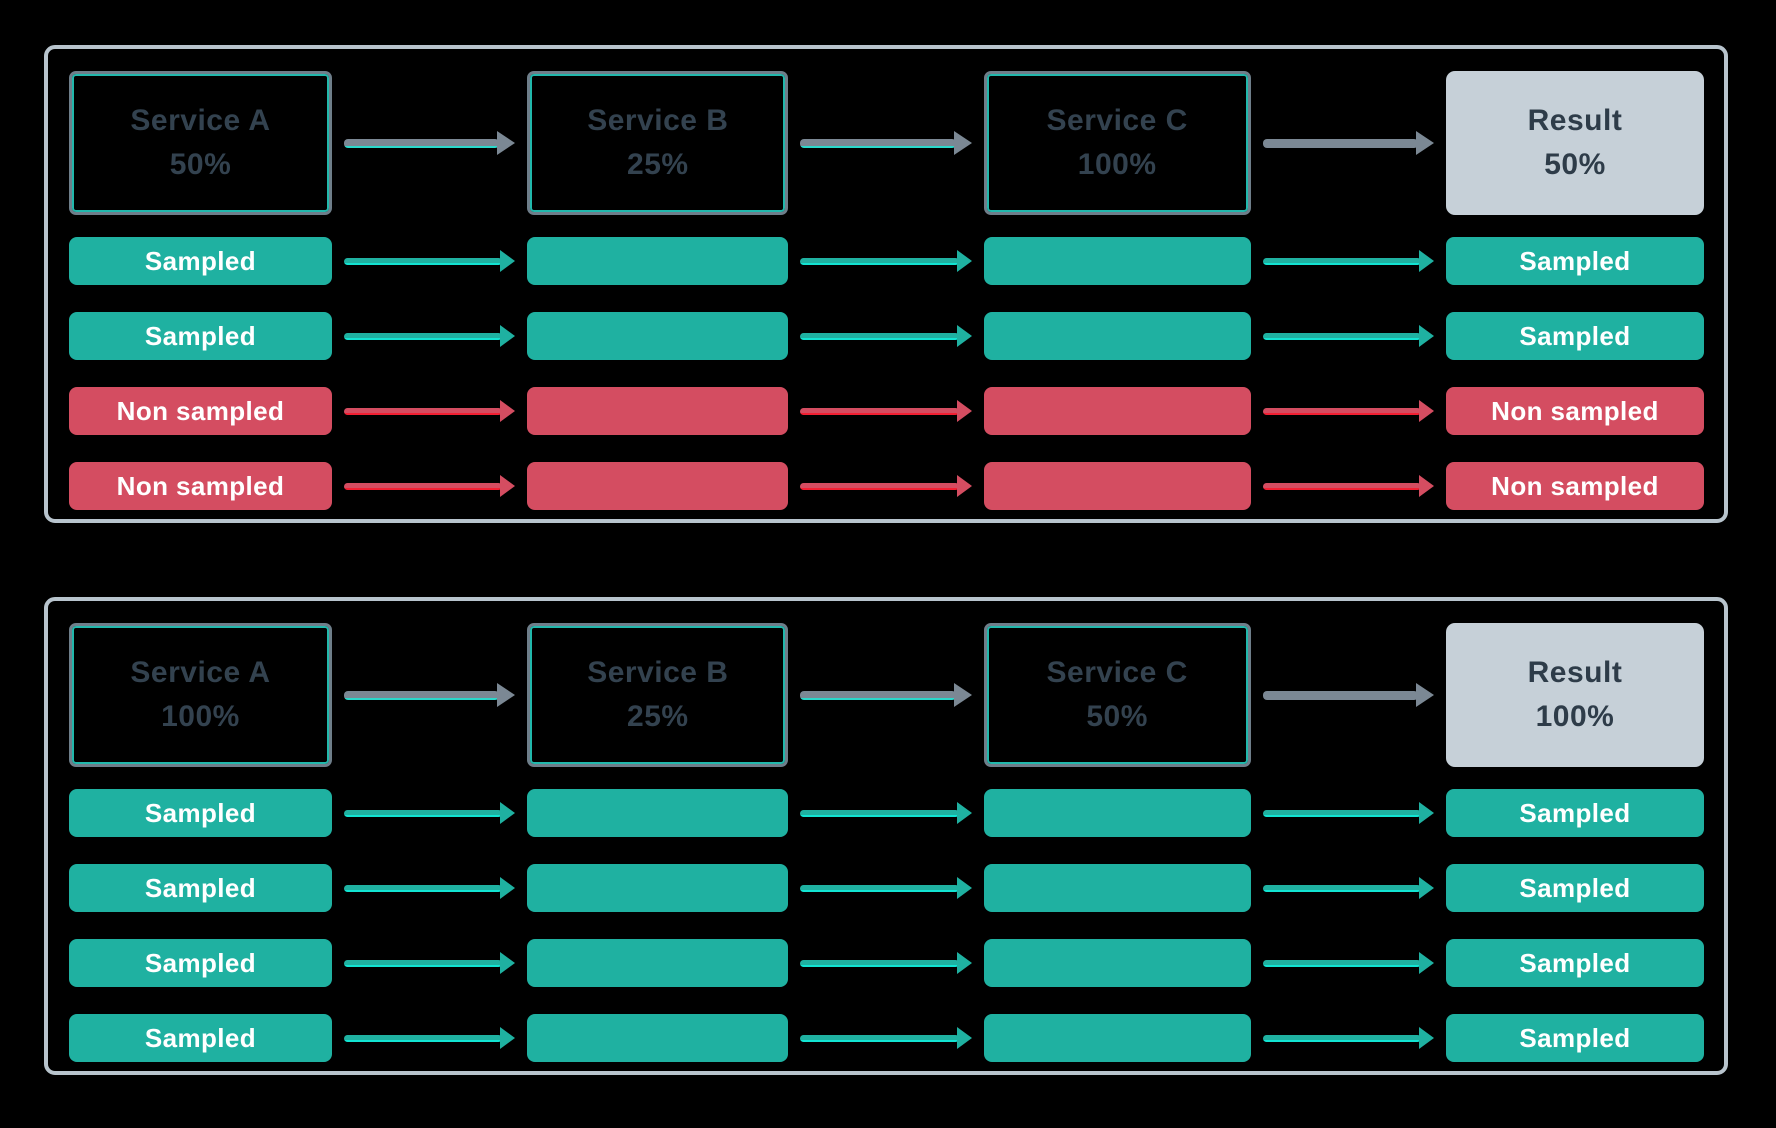 The image size is (1776, 1128). What do you see at coordinates (200, 120) in the screenshot?
I see `service-name: Service A` at bounding box center [200, 120].